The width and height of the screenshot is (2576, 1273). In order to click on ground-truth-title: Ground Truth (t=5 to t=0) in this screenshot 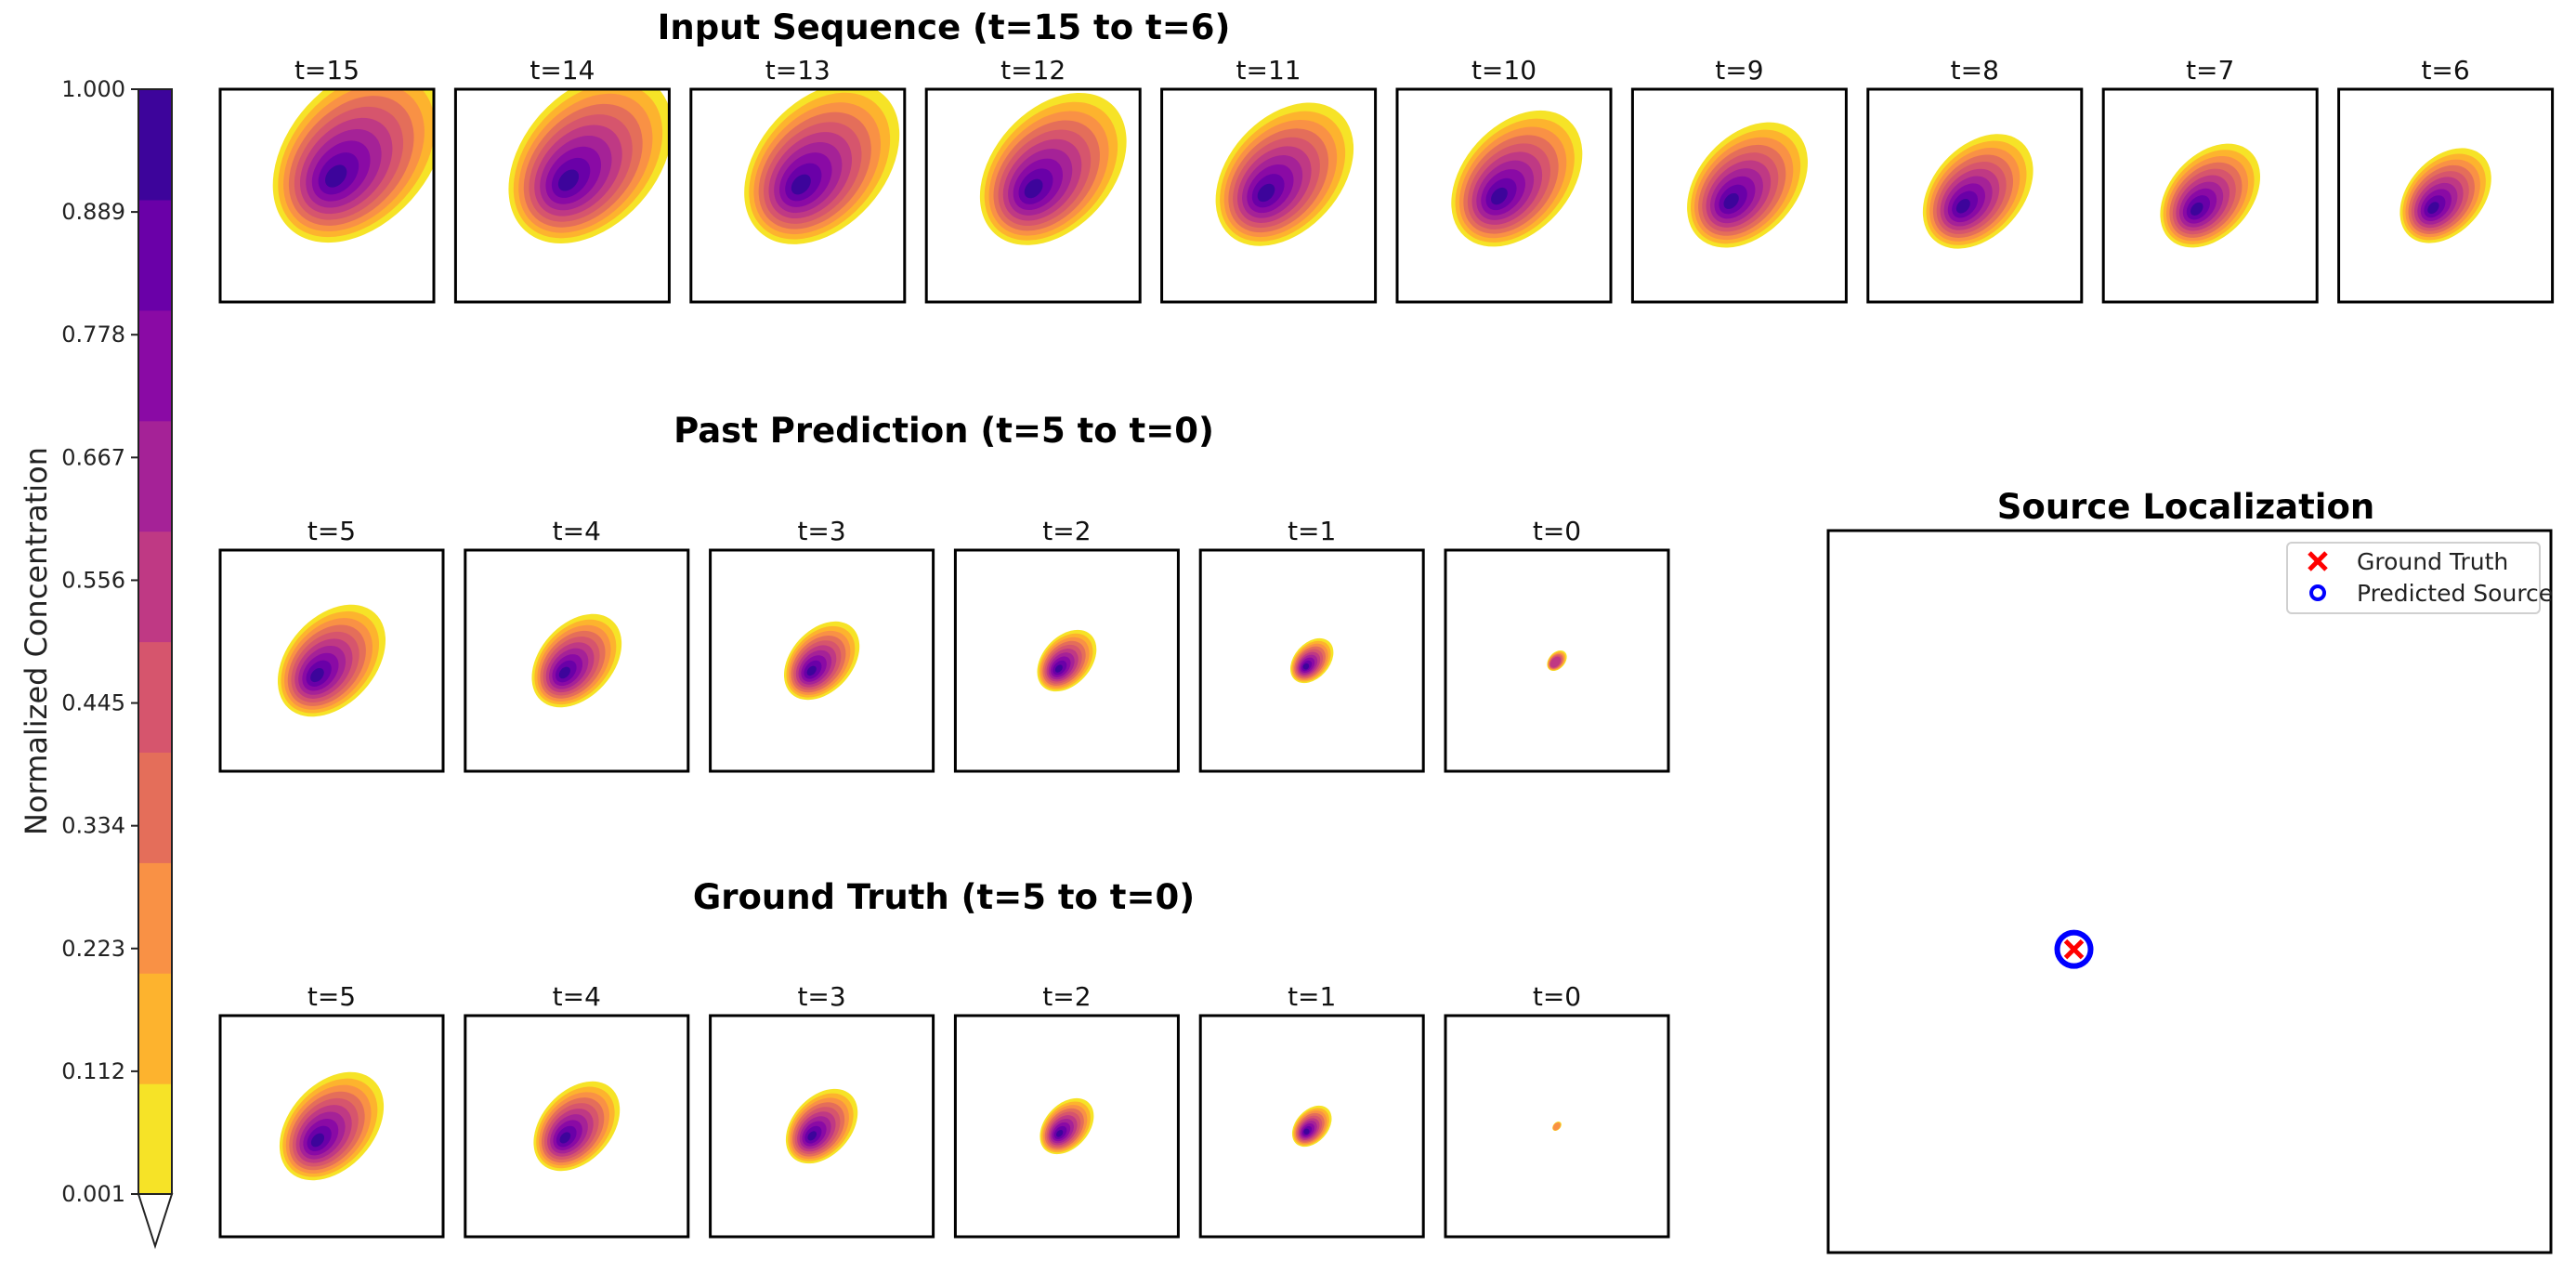, I will do `click(944, 897)`.